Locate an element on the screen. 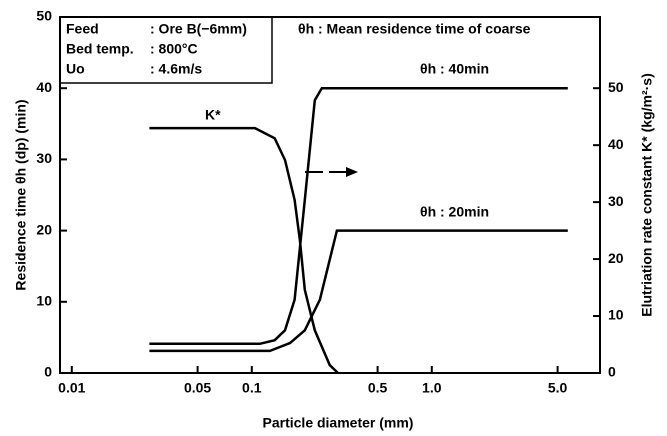  arrow-head is located at coordinates (352, 172).